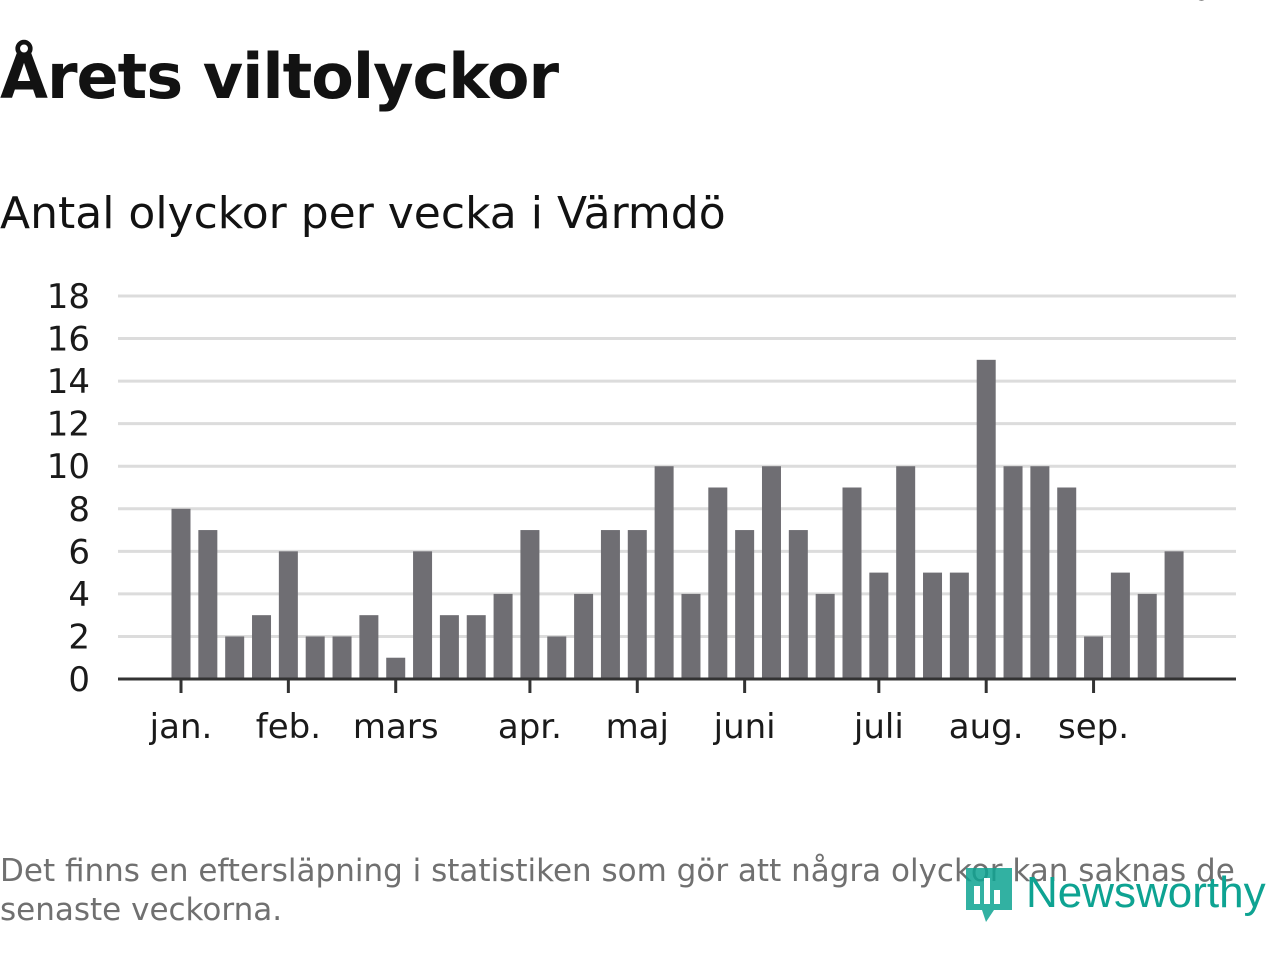 This screenshot has height=960, width=1280. Describe the element at coordinates (68, 297) in the screenshot. I see `y-tick-label: 18` at that location.